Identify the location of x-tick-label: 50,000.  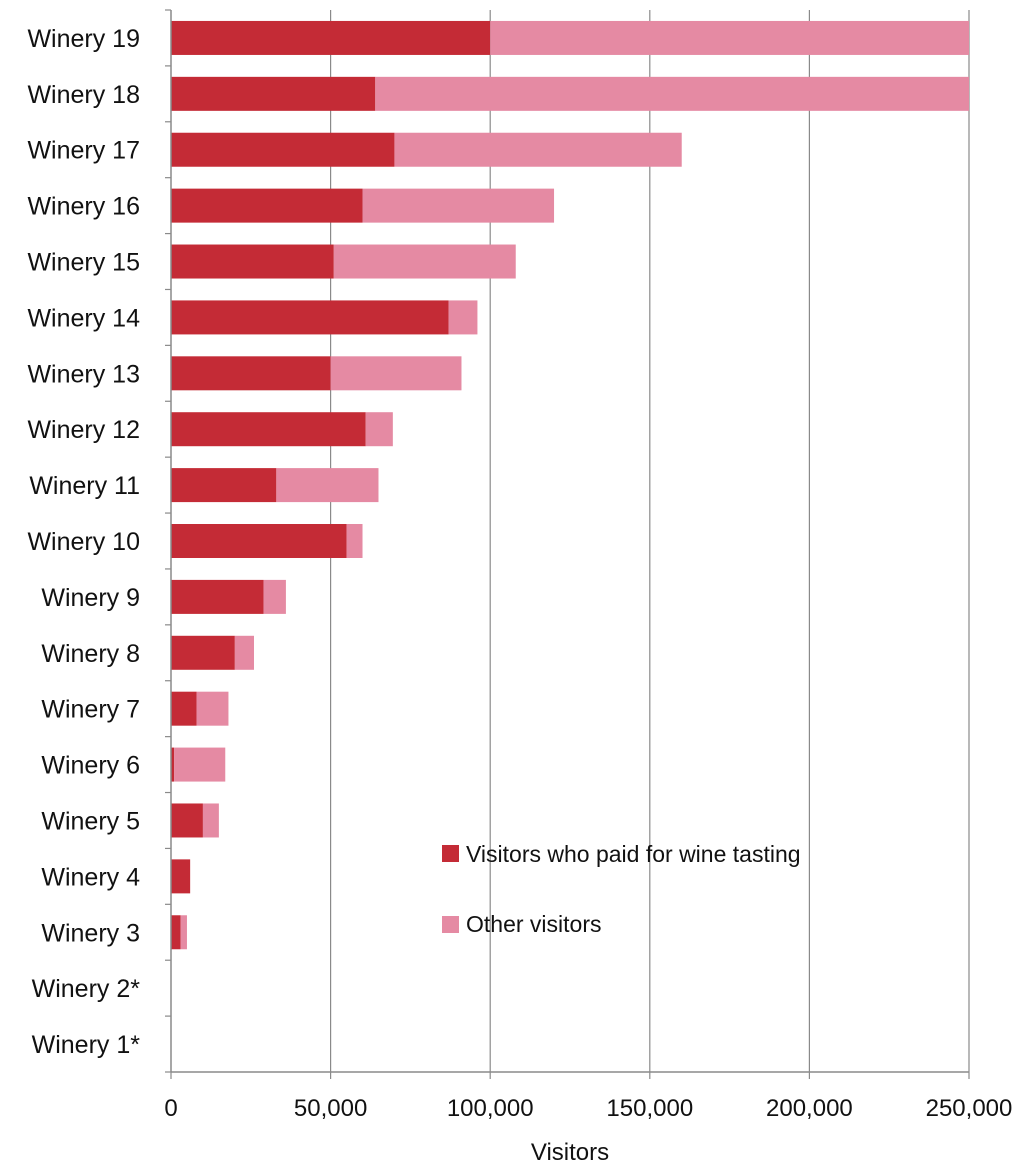
(330, 1108).